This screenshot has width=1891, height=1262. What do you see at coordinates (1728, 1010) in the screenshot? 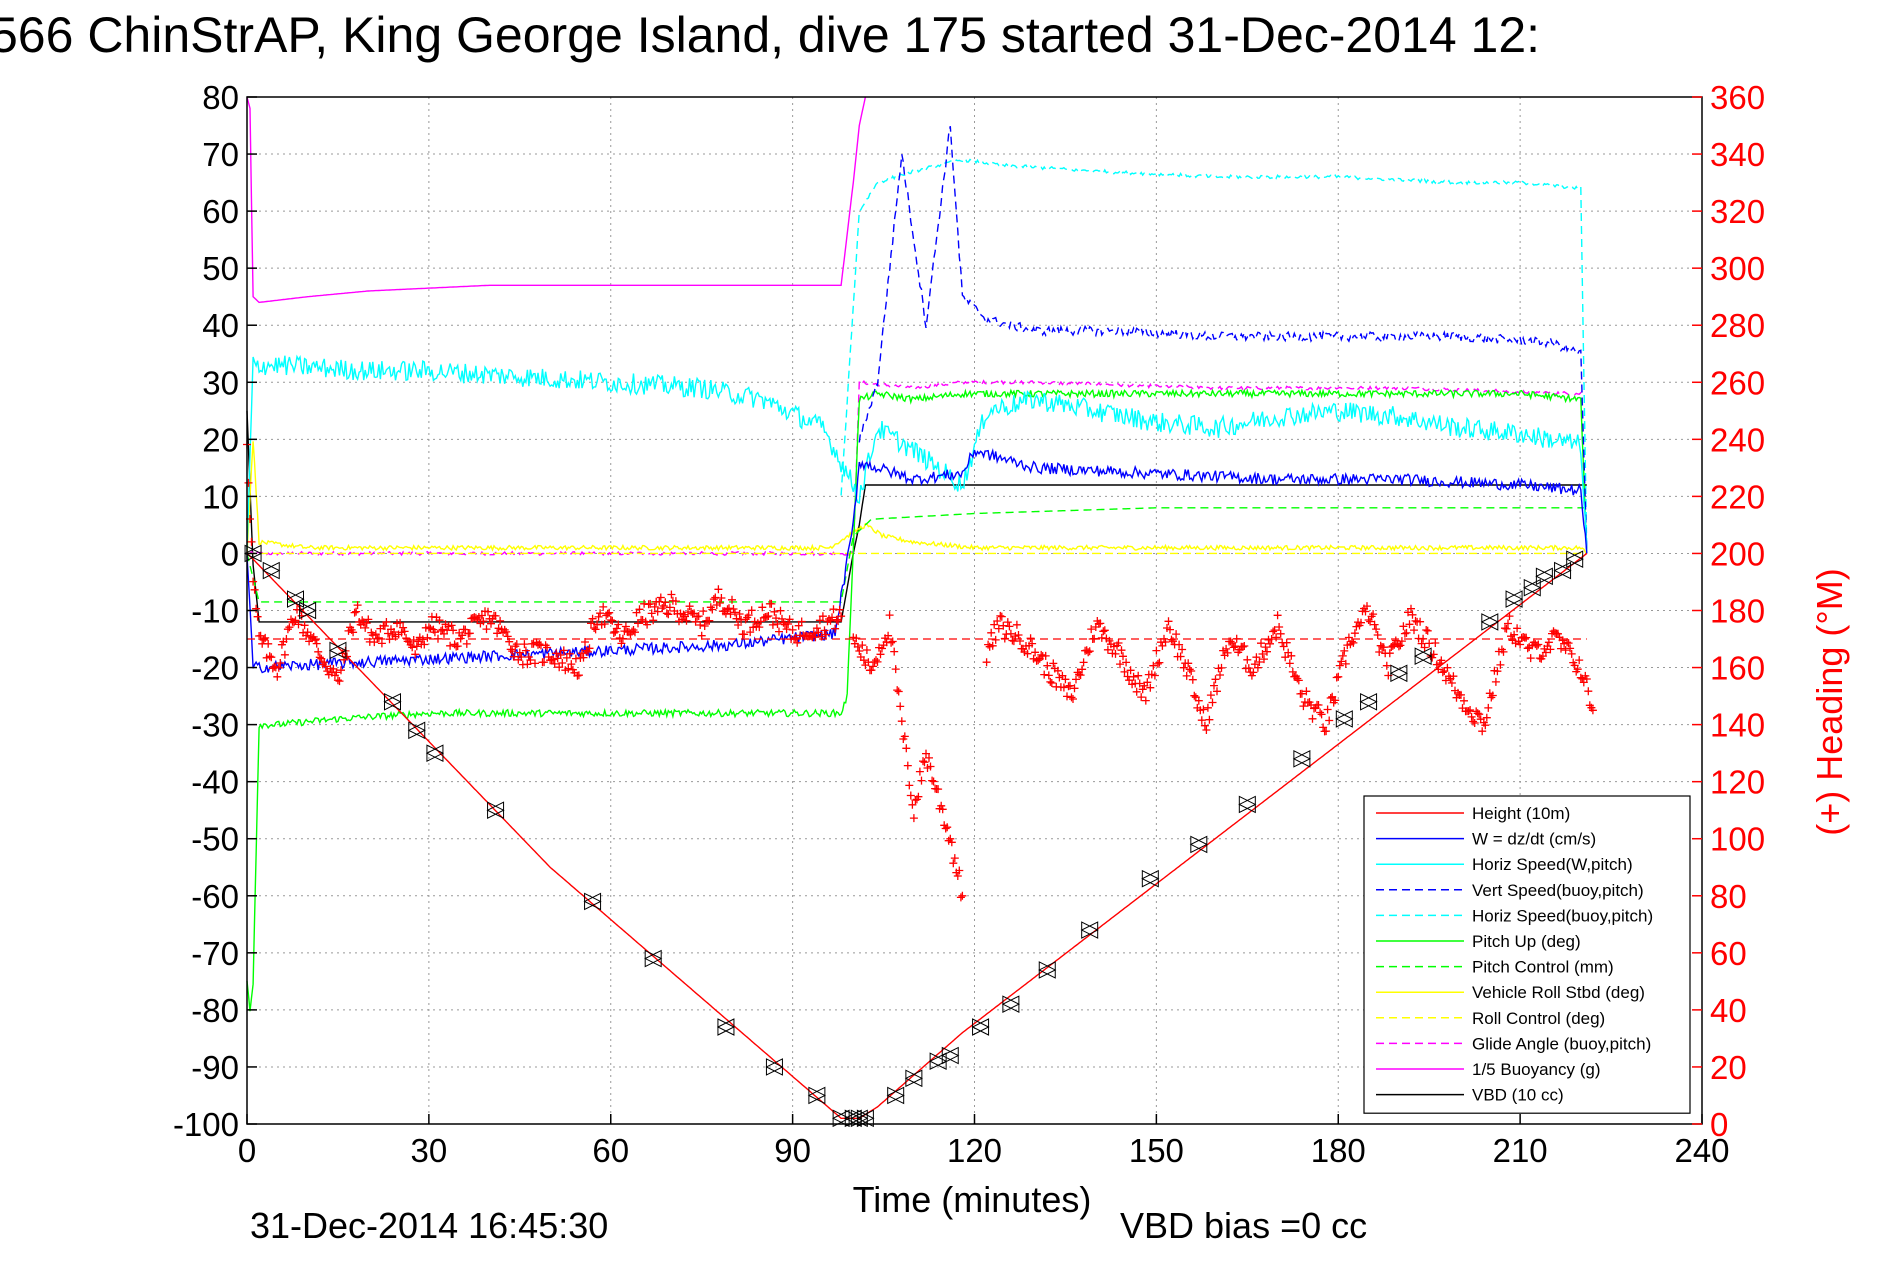
I see `y-right-tick-label: 40` at bounding box center [1728, 1010].